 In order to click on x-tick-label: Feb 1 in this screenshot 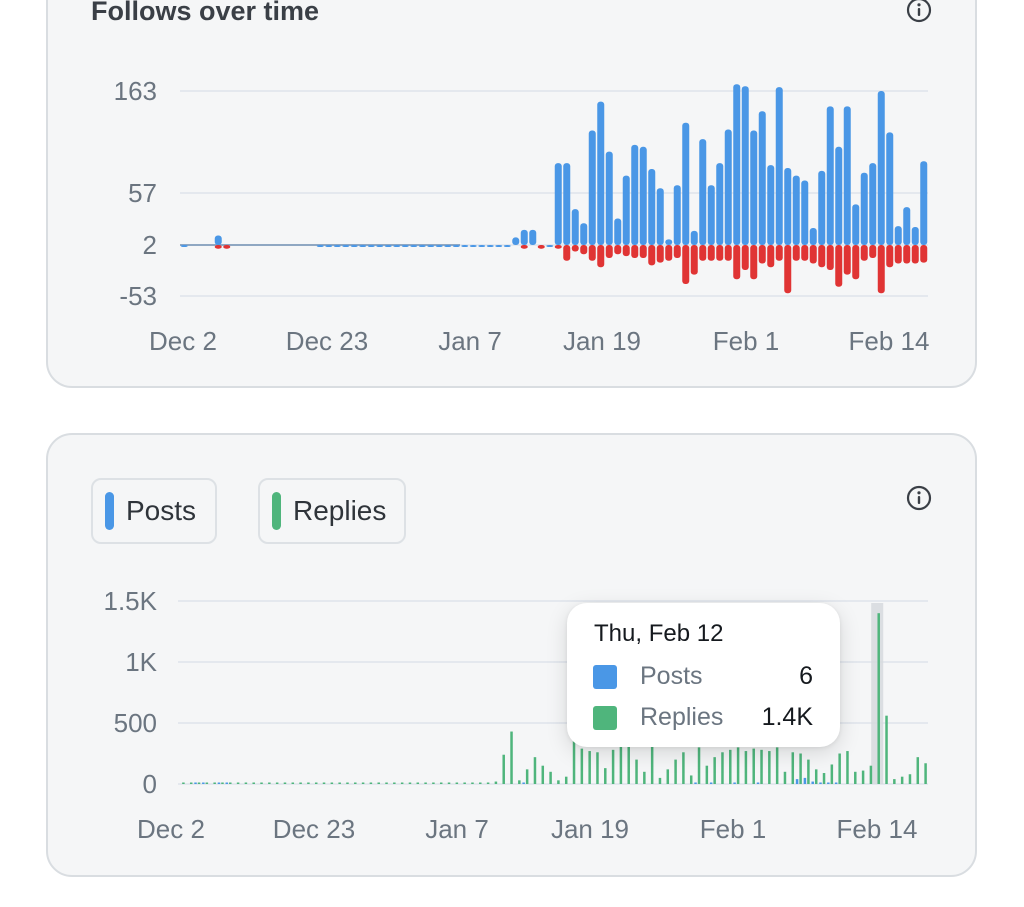, I will do `click(733, 829)`.